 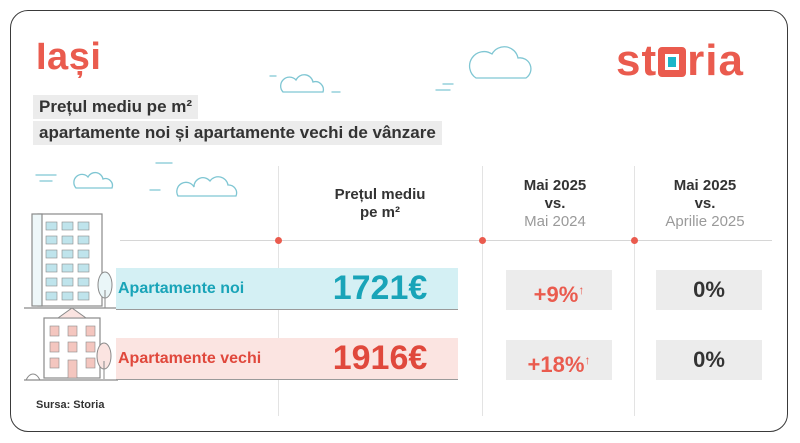 I want to click on row-band-old, so click(x=287, y=359).